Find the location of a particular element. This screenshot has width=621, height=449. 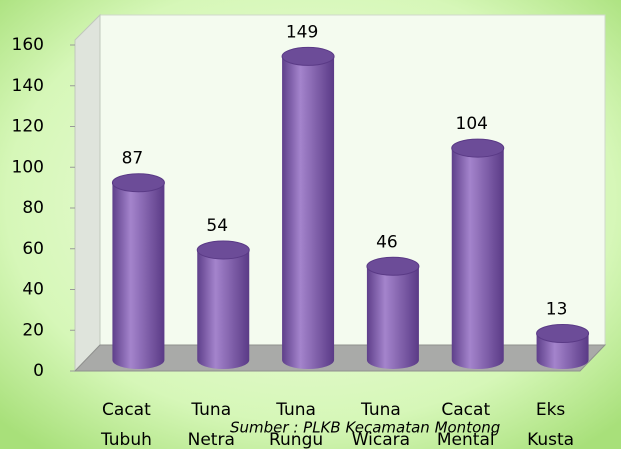

value-label: 104 is located at coordinates (472, 124).